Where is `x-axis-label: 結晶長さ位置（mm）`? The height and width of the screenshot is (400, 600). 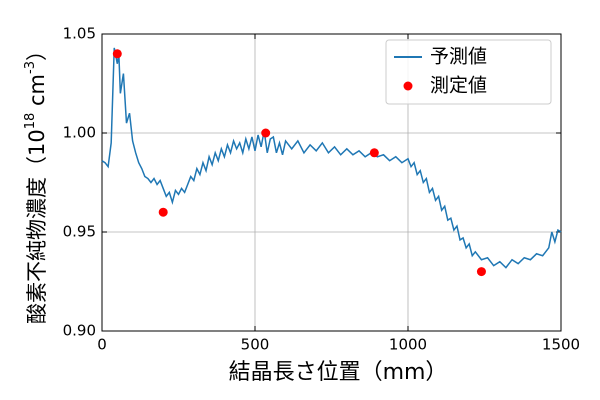 x-axis-label: 結晶長さ位置（mm） is located at coordinates (338, 372).